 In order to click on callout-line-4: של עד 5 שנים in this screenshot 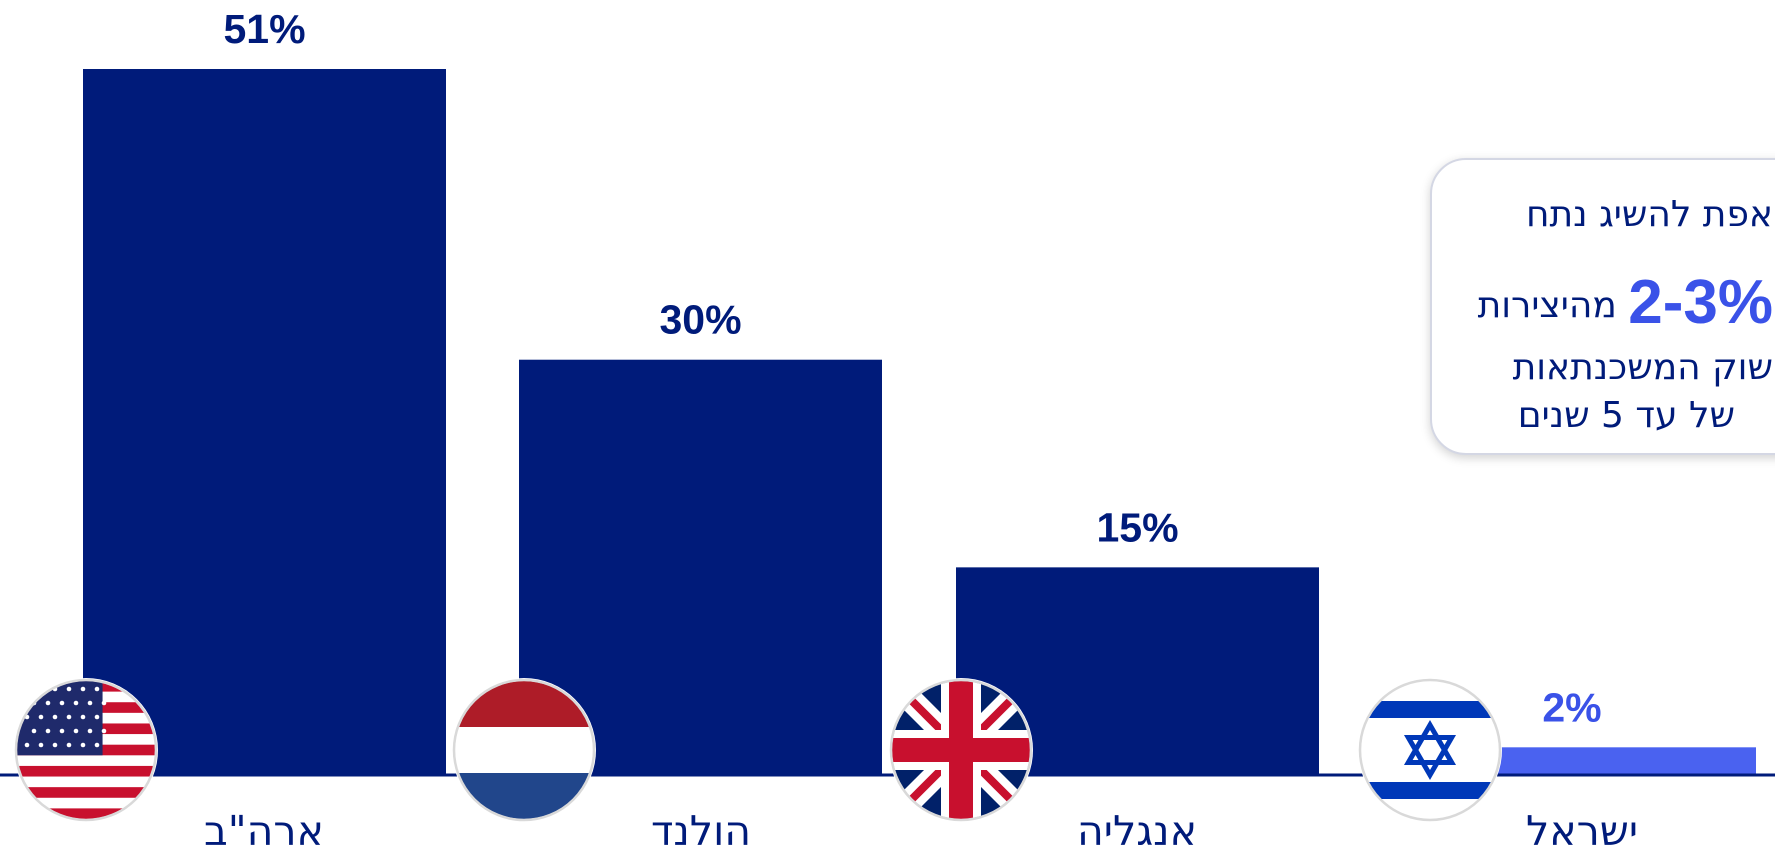, I will do `click(1626, 415)`.